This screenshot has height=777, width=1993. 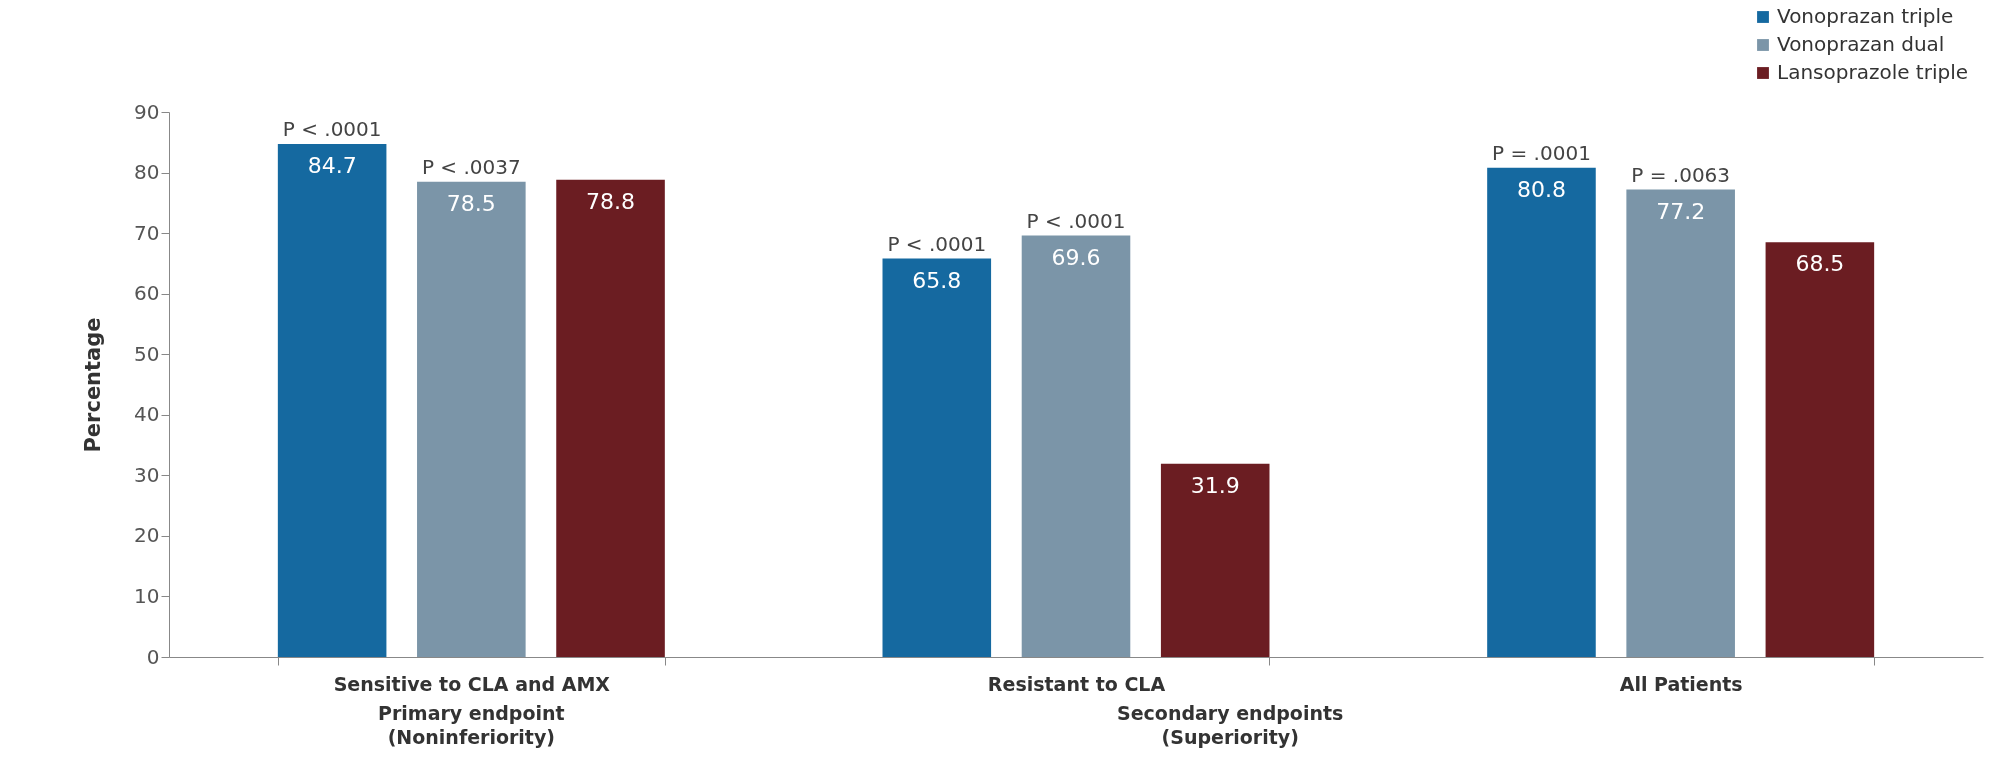 What do you see at coordinates (1861, 44) in the screenshot?
I see `legend-label: Vonoprazan dual` at bounding box center [1861, 44].